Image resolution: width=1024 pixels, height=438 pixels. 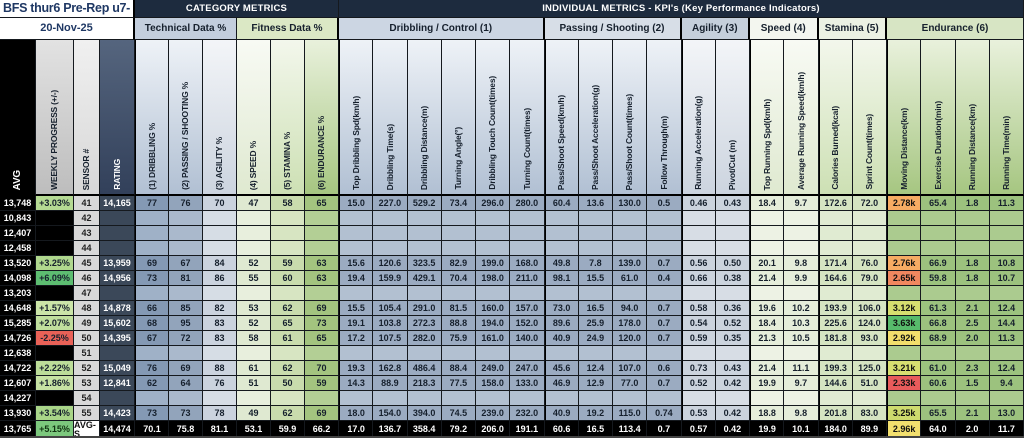 I want to click on column-header: SENSOR #, so click(x=87, y=118).